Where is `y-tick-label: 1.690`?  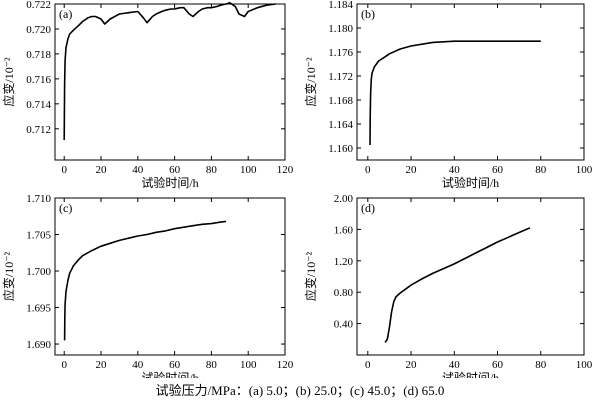 y-tick-label: 1.690 is located at coordinates (38, 345).